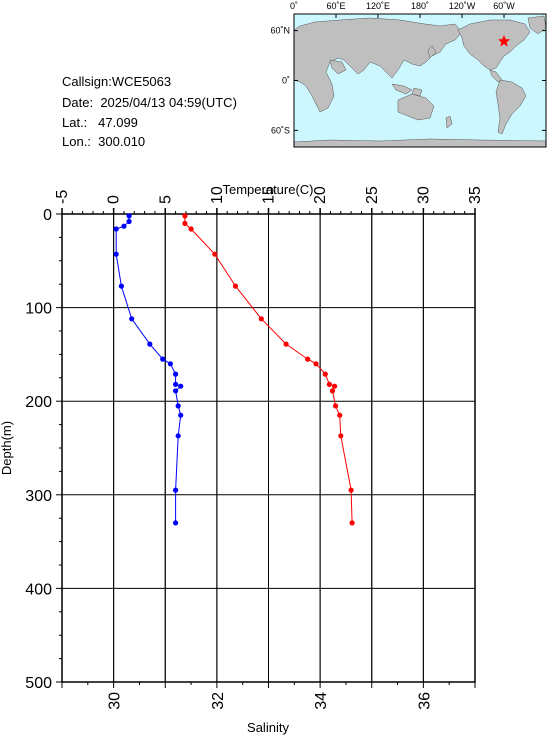 The width and height of the screenshot is (553, 736). I want to click on map-lat-tick-label: 60˚N, so click(280, 31).